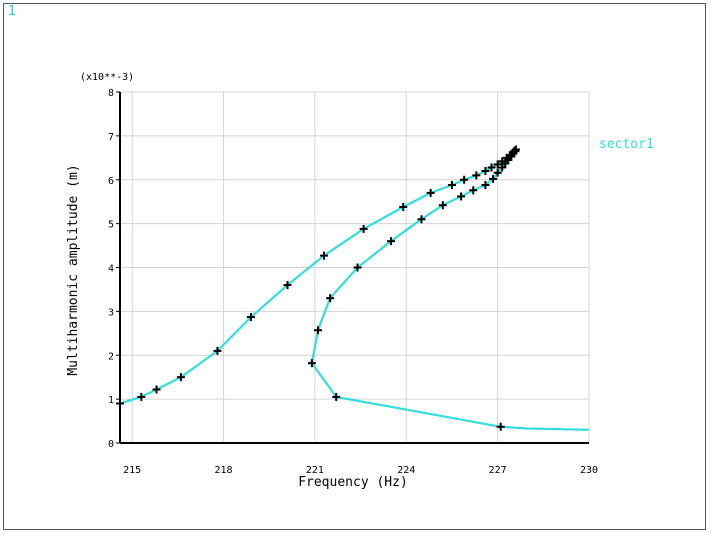  I want to click on y-tick-label: 2, so click(111, 356).